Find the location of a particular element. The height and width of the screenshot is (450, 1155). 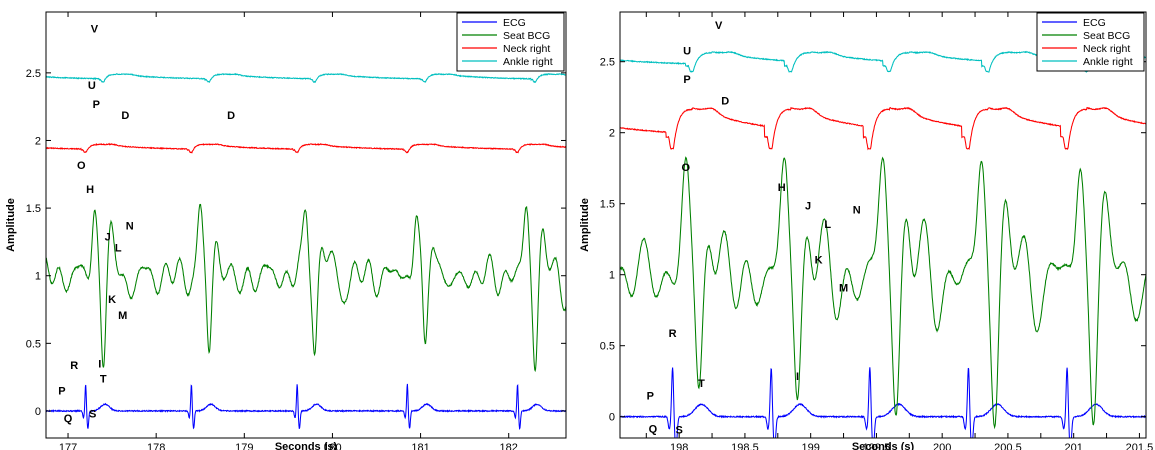

x-tick-label: 199.5 is located at coordinates (877, 446).